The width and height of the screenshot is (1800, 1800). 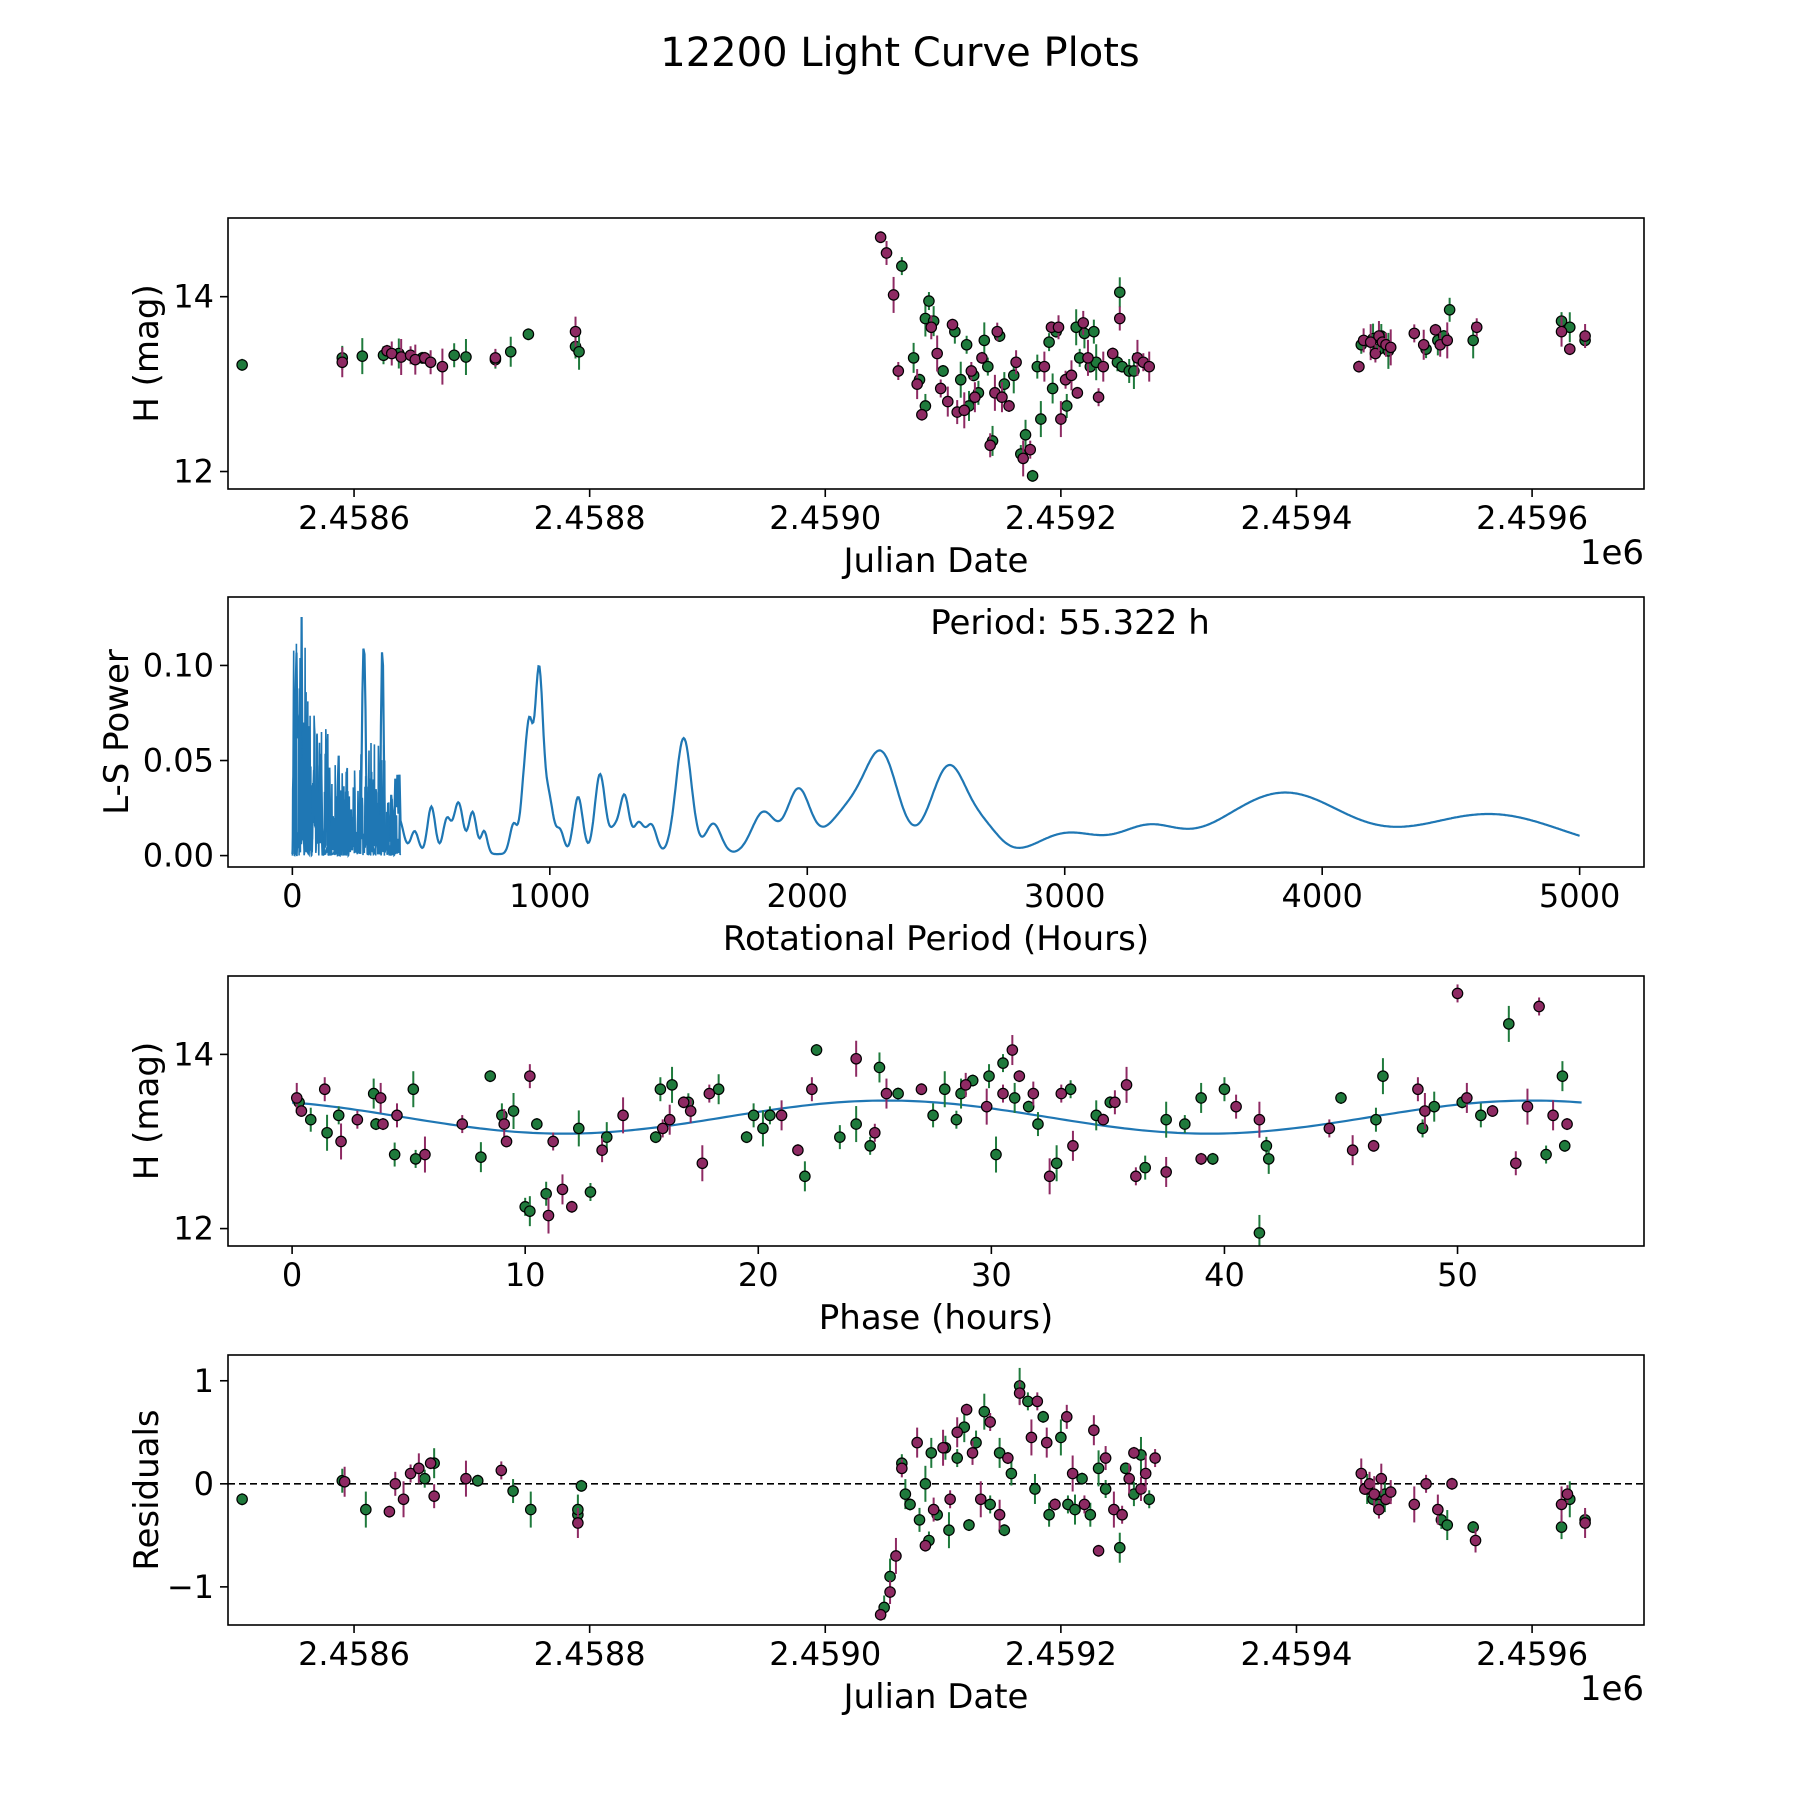 What do you see at coordinates (204, 1484) in the screenshot?
I see `y-tick-label: 0` at bounding box center [204, 1484].